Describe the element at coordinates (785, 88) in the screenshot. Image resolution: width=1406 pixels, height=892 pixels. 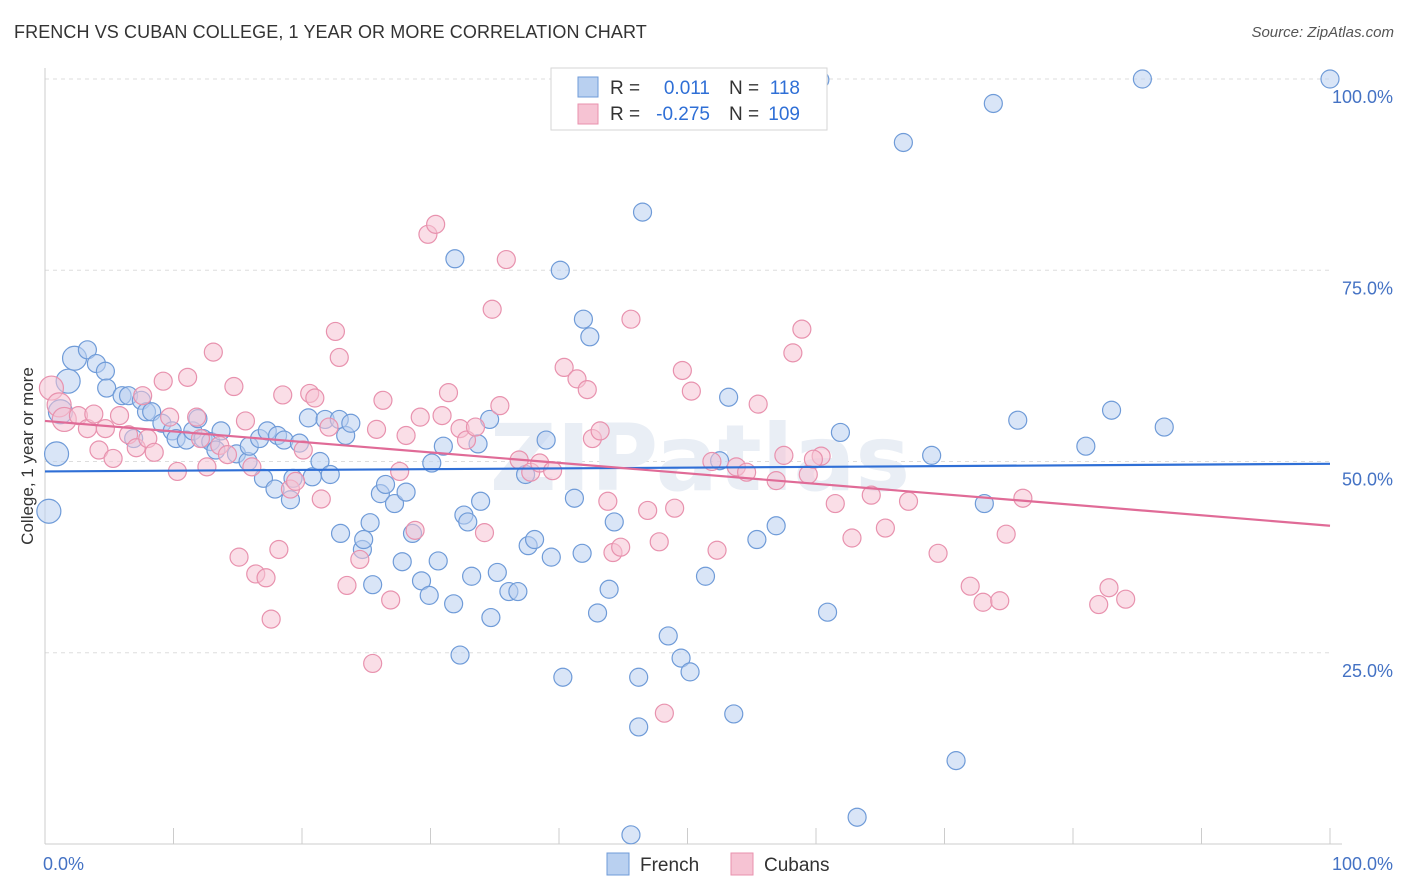
I see `french-n-value: 118` at that location.